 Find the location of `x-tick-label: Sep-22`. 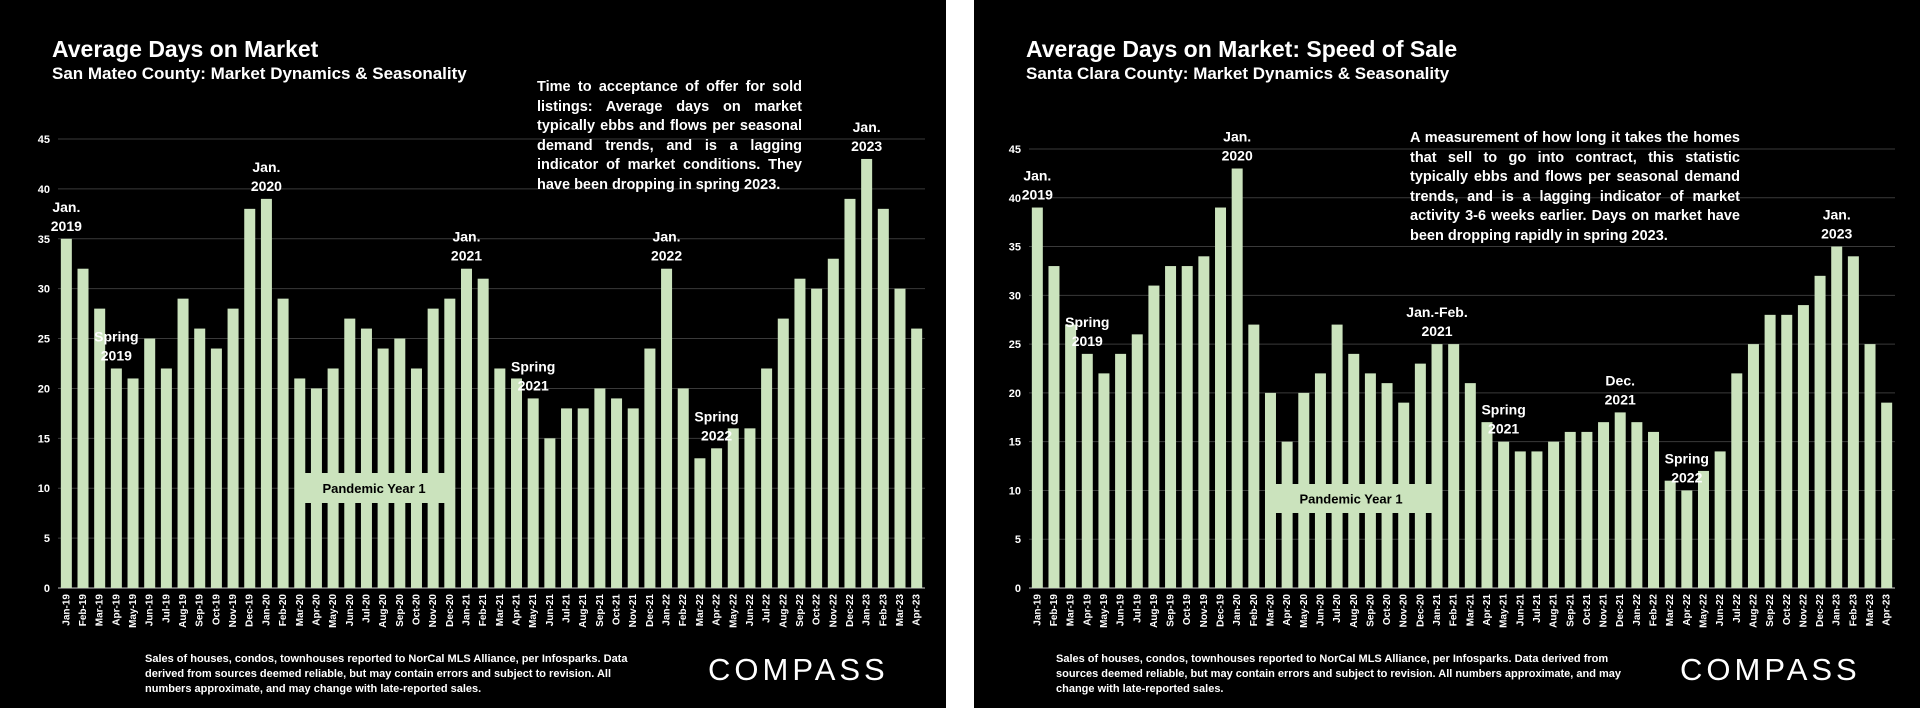

x-tick-label: Sep-22 is located at coordinates (800, 610).